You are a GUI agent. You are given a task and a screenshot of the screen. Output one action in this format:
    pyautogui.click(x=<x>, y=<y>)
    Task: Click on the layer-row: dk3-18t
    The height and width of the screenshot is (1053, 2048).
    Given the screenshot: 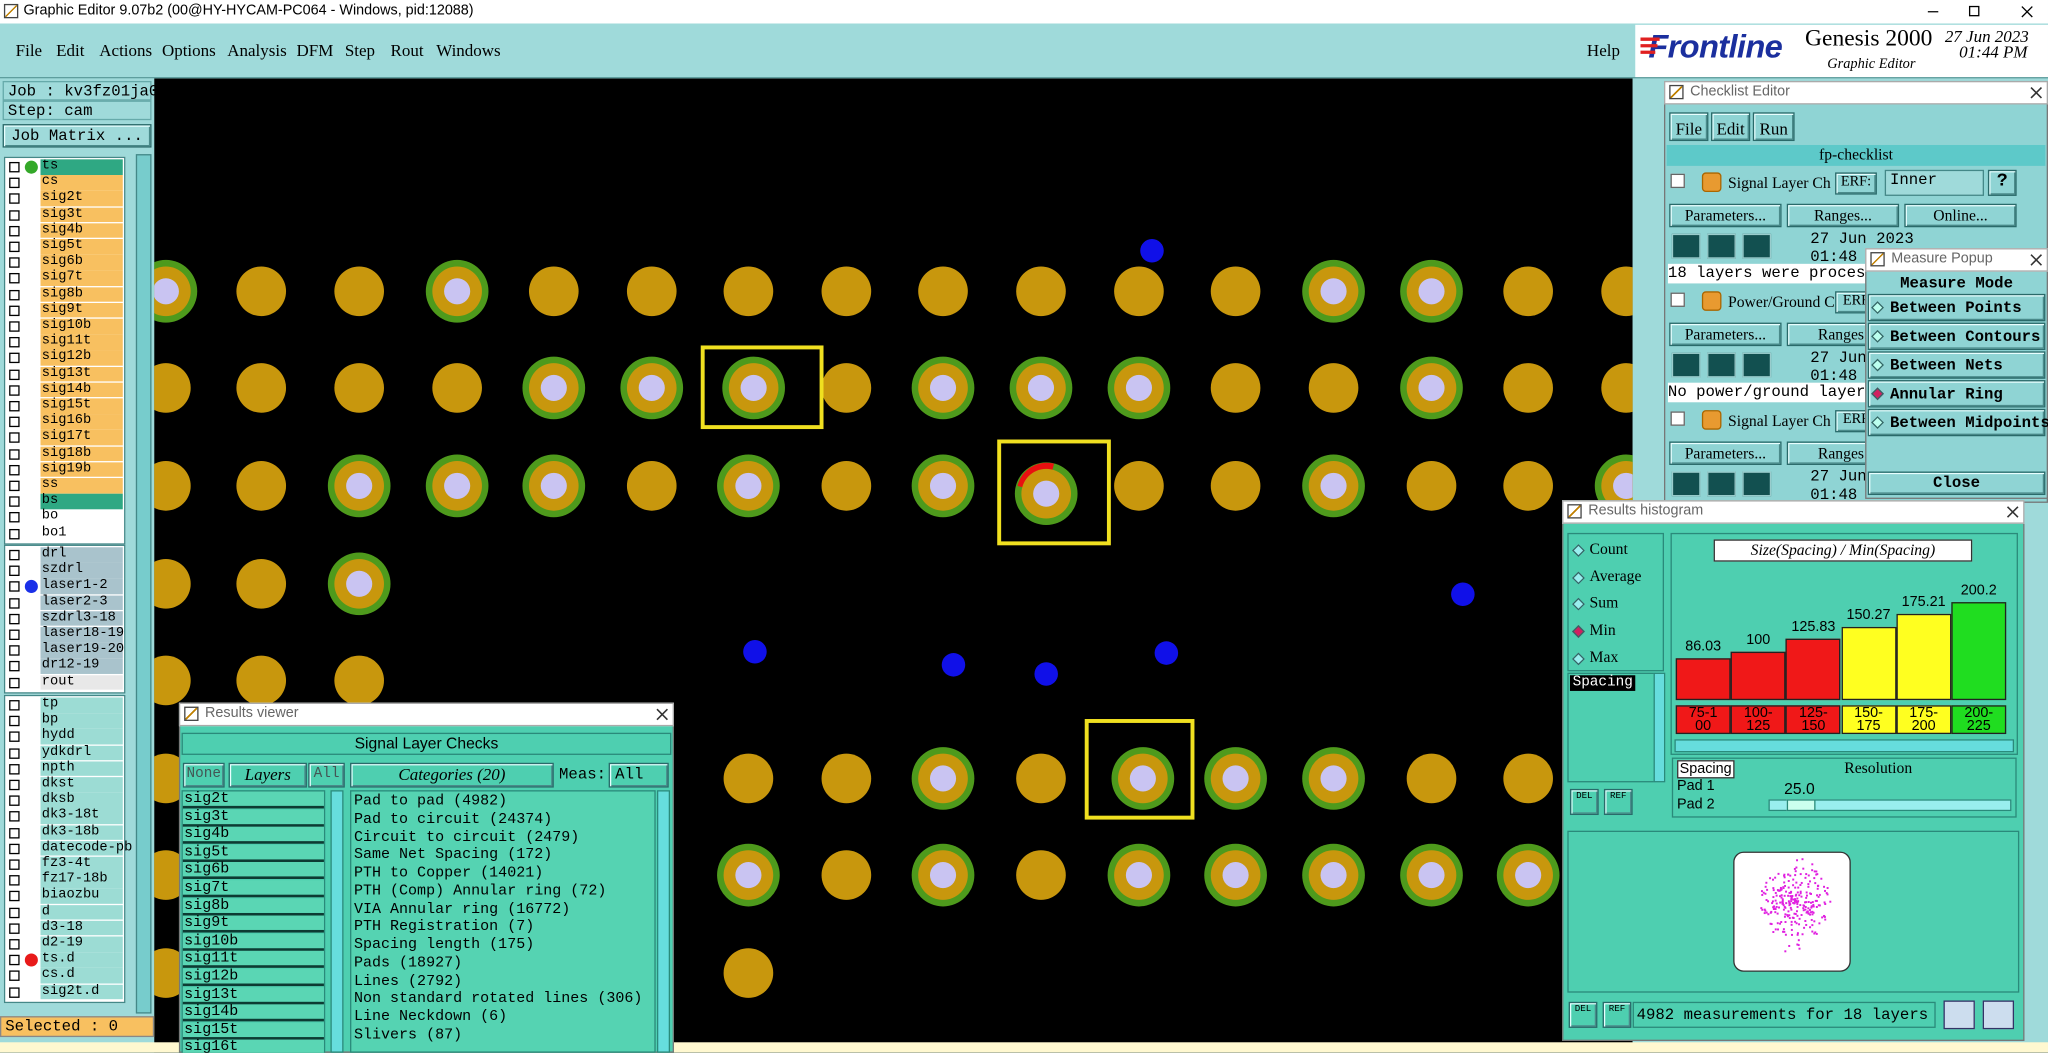 What is the action you would take?
    pyautogui.click(x=81, y=817)
    